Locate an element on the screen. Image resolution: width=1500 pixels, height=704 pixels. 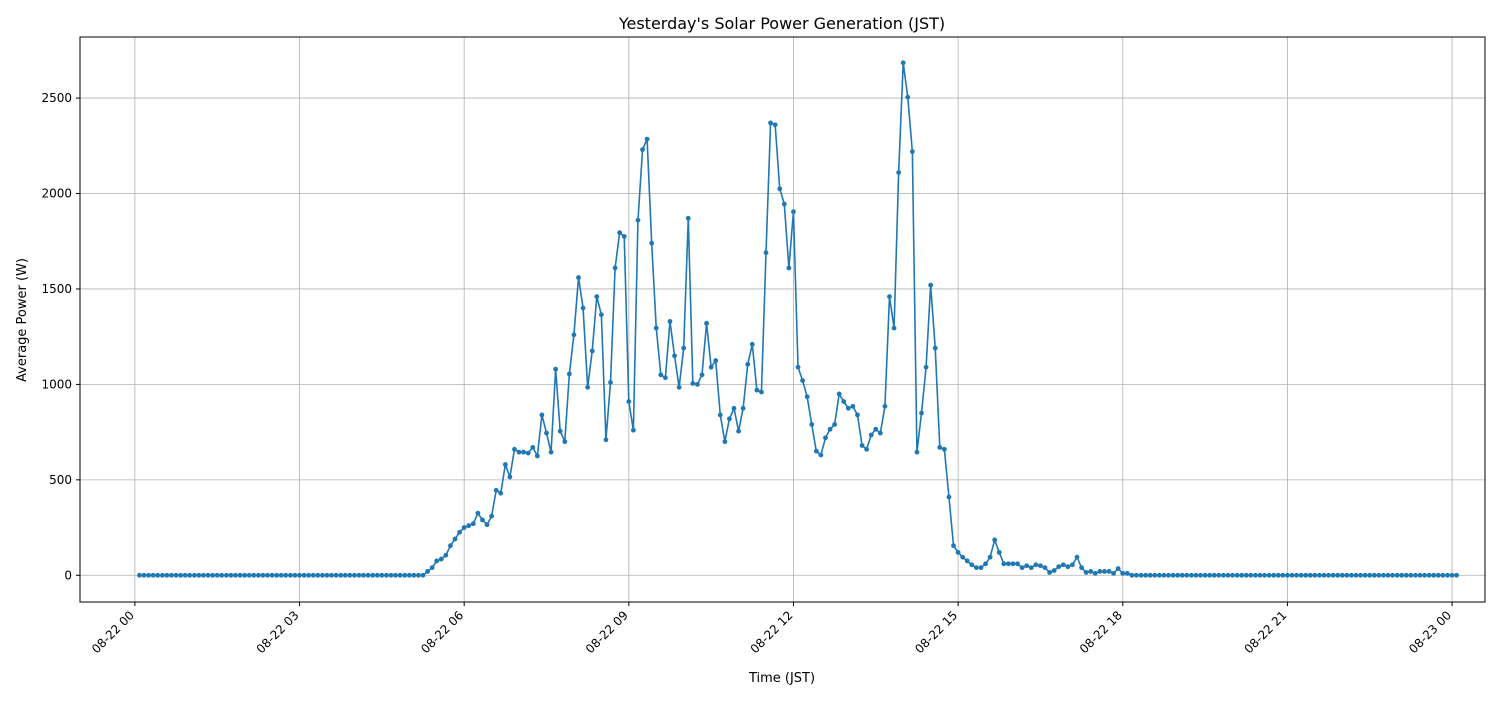
x-tick-label: 08-22 09 is located at coordinates (607, 632).